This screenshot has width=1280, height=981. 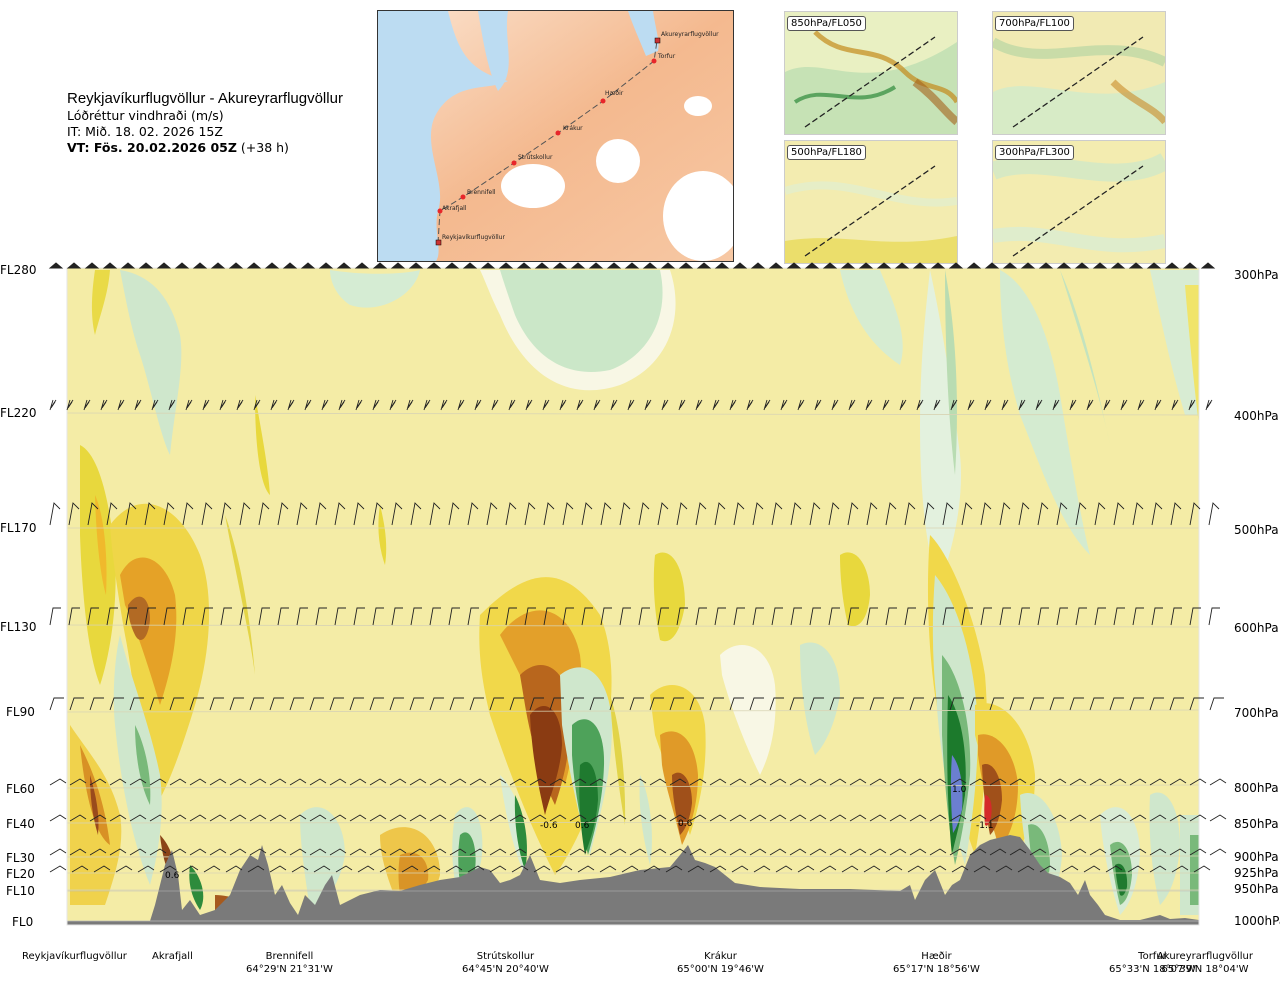 What do you see at coordinates (690, 34) in the screenshot?
I see `map-label-akureyri: Akureyrarflugvöllur` at bounding box center [690, 34].